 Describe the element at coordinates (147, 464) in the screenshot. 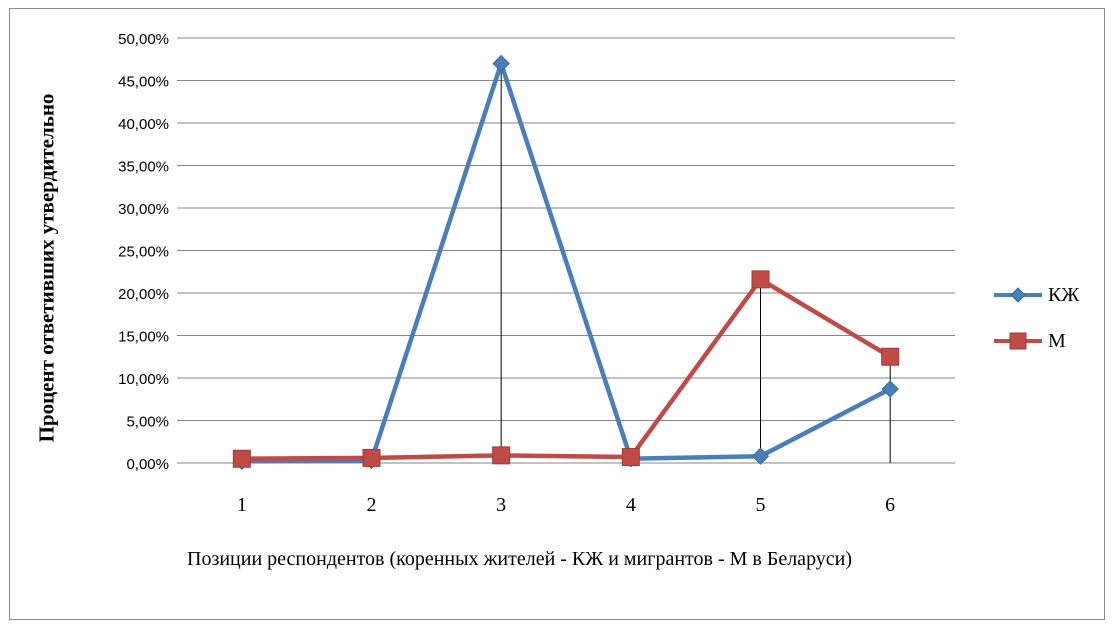

I see `y-tick-label: 0,00%` at that location.